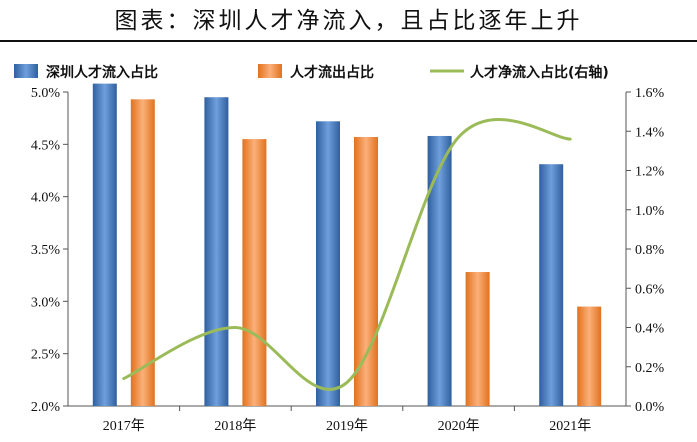  I want to click on legend-label: 人才净流入占比(右轴), so click(539, 72).